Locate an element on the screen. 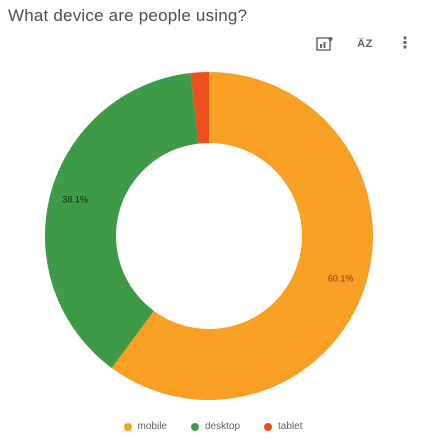 The height and width of the screenshot is (444, 426). legend-item-mobile: mobile is located at coordinates (145, 426).